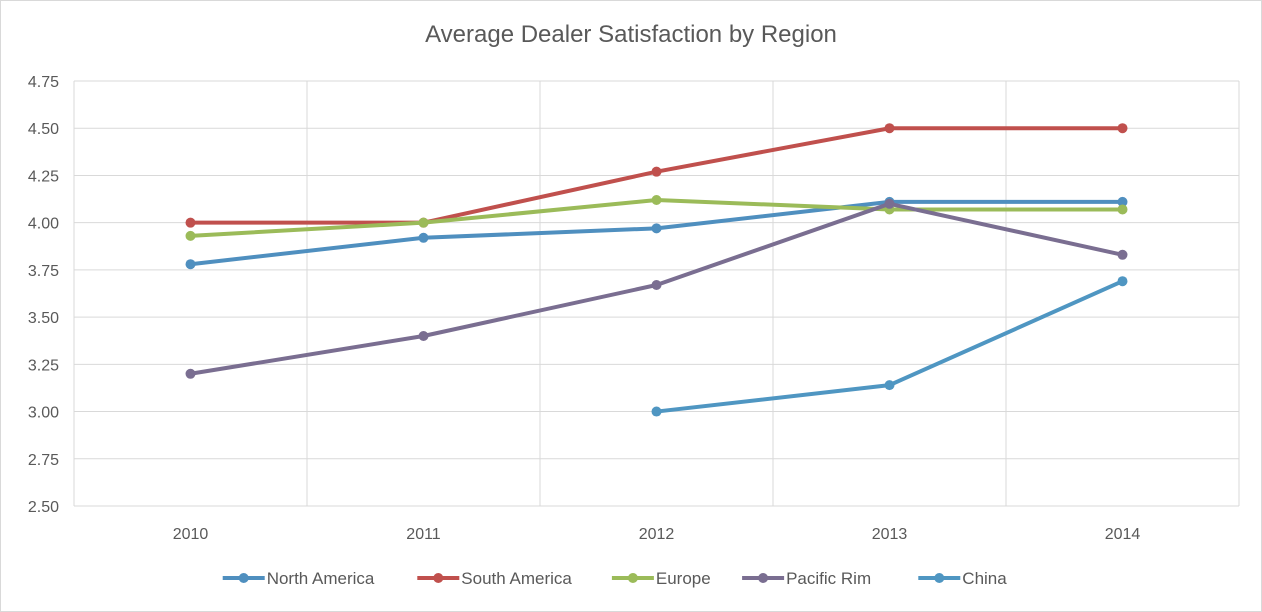 Image resolution: width=1262 pixels, height=612 pixels. What do you see at coordinates (890, 534) in the screenshot?
I see `x-tick-label: 2013` at bounding box center [890, 534].